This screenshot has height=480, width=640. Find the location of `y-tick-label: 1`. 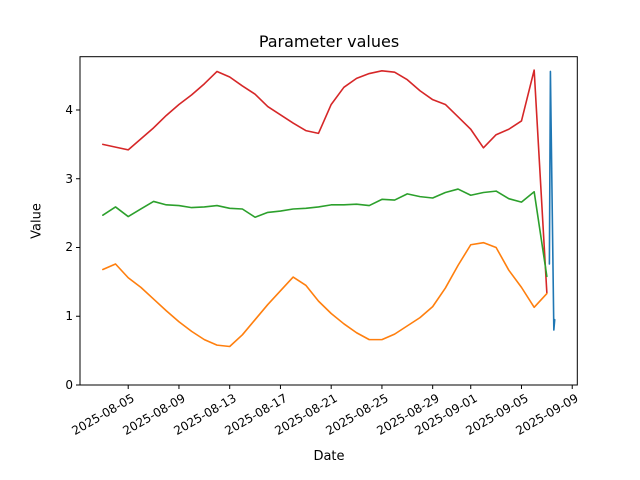

y-tick-label: 1 is located at coordinates (69, 316).